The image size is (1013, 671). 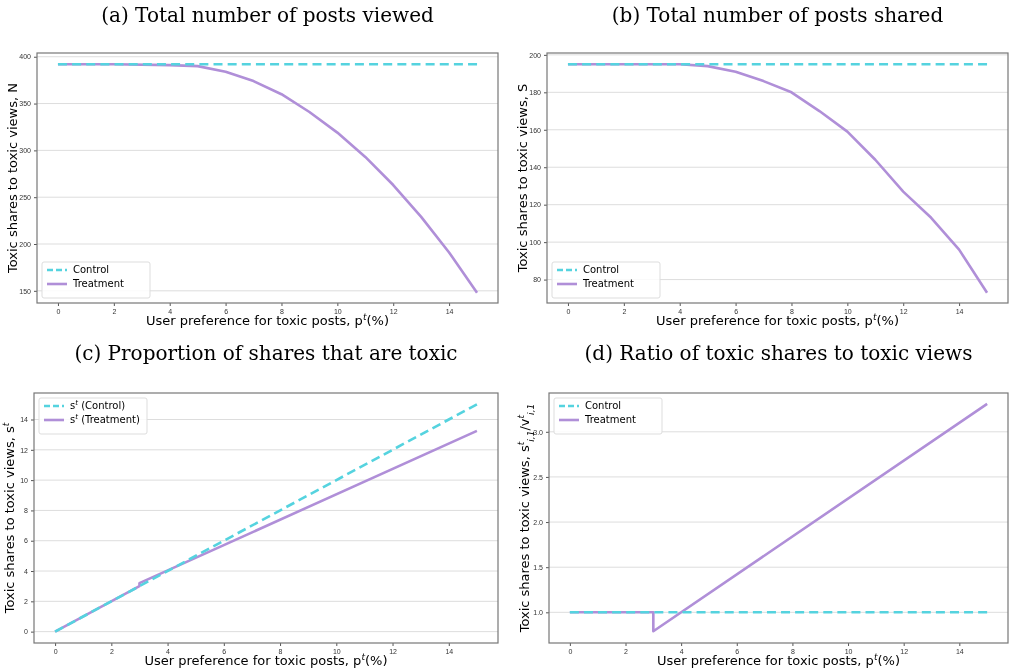 What do you see at coordinates (267, 15) in the screenshot?
I see `chart-title: (a) Total number of posts viewed` at bounding box center [267, 15].